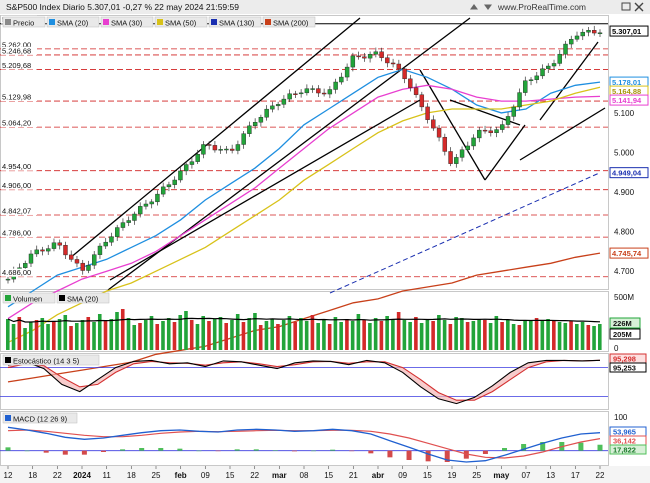 Image resolution: width=650 pixels, height=483 pixels. What do you see at coordinates (474, 7) in the screenshot?
I see `arrow-up-icon` at bounding box center [474, 7].